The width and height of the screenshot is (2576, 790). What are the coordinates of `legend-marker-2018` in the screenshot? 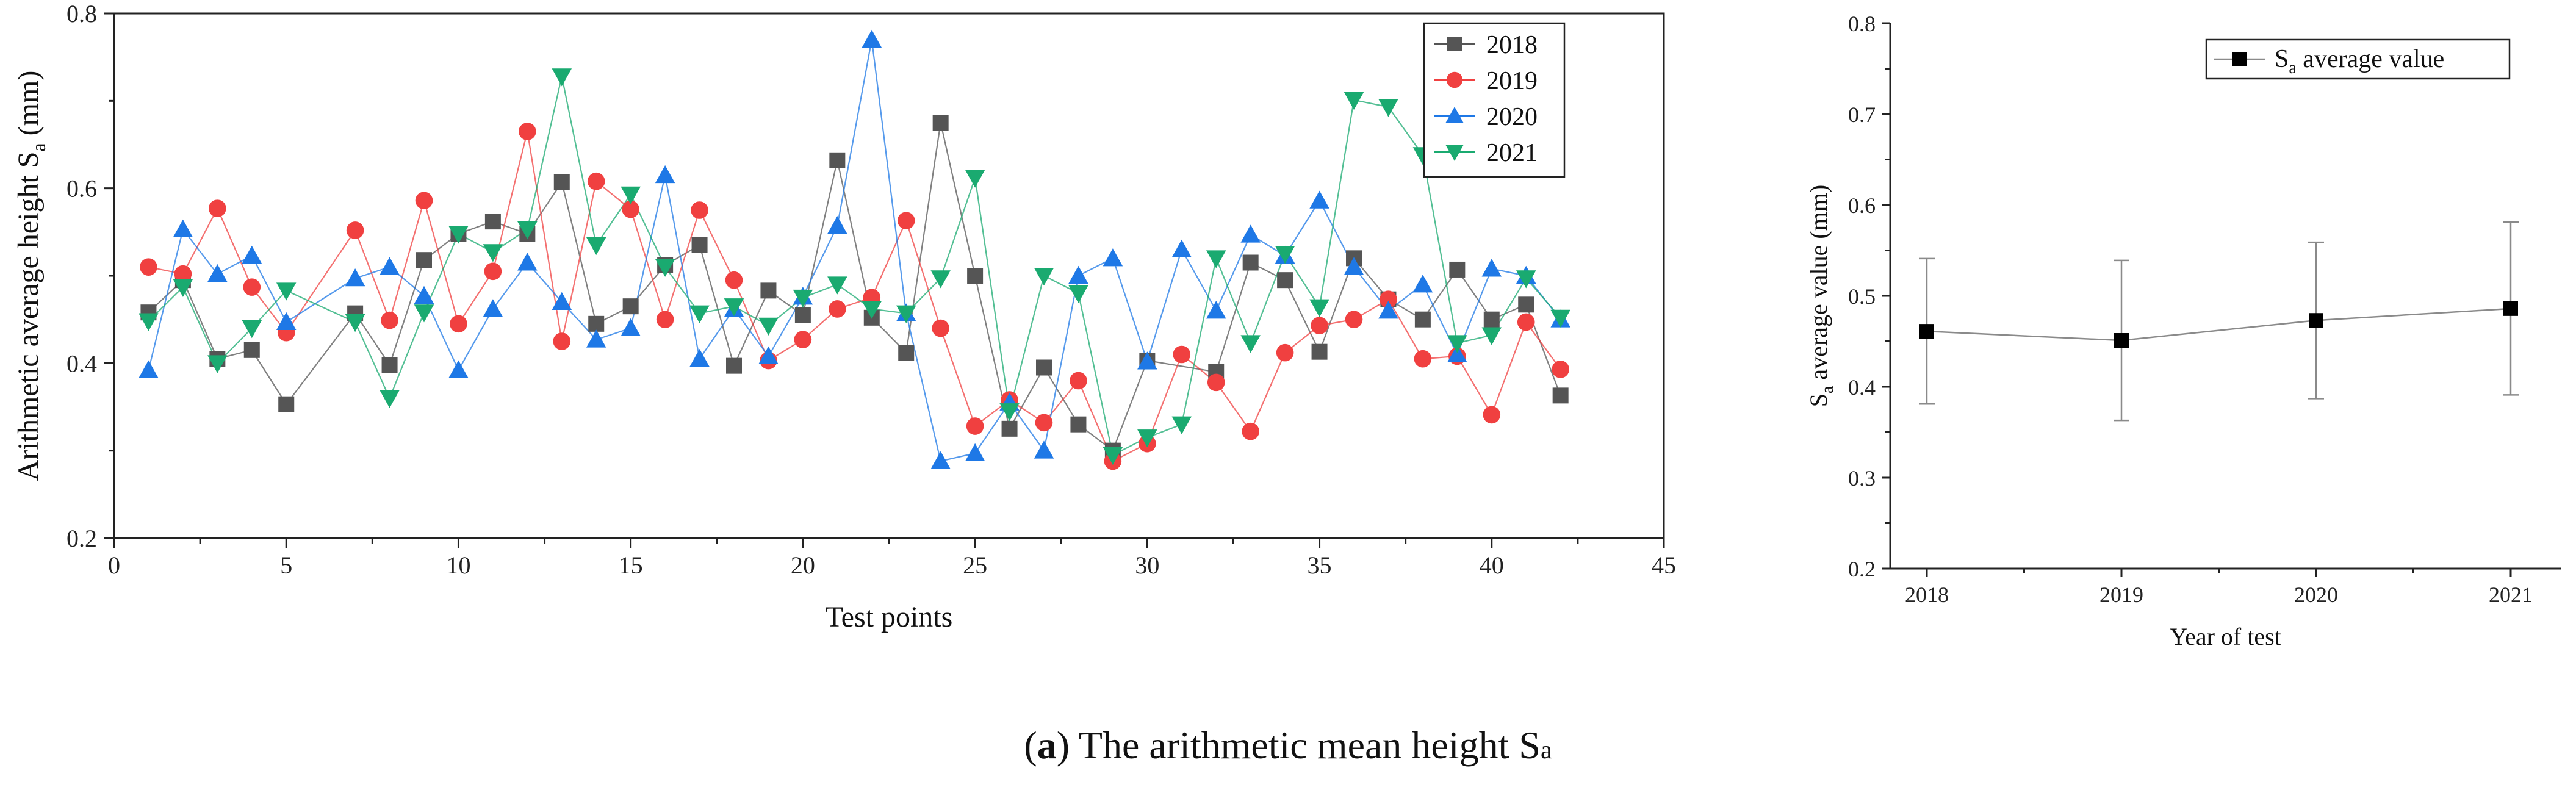 It's located at (1454, 44).